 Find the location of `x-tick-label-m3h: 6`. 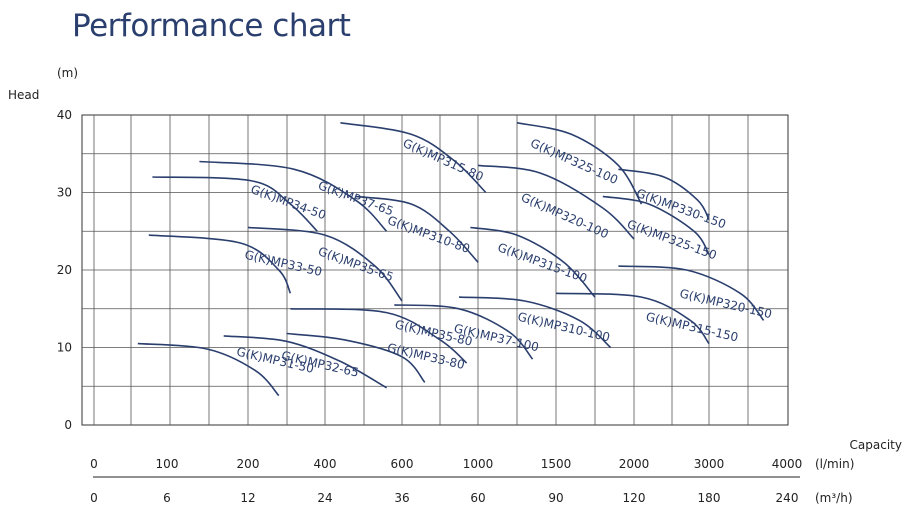

x-tick-label-m3h: 6 is located at coordinates (167, 498).